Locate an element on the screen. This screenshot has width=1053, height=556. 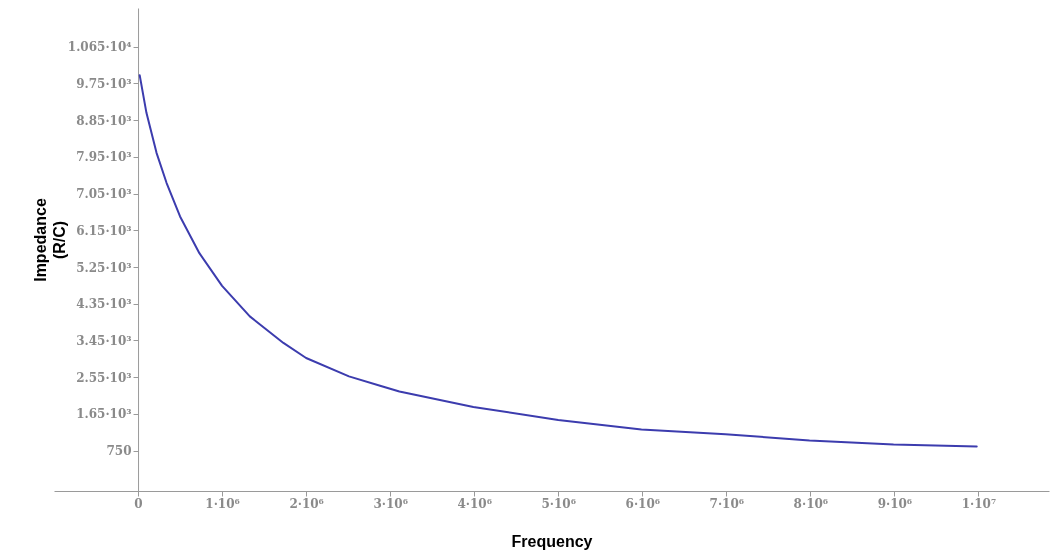
x-tick-label: 9·10⁶ is located at coordinates (895, 503).